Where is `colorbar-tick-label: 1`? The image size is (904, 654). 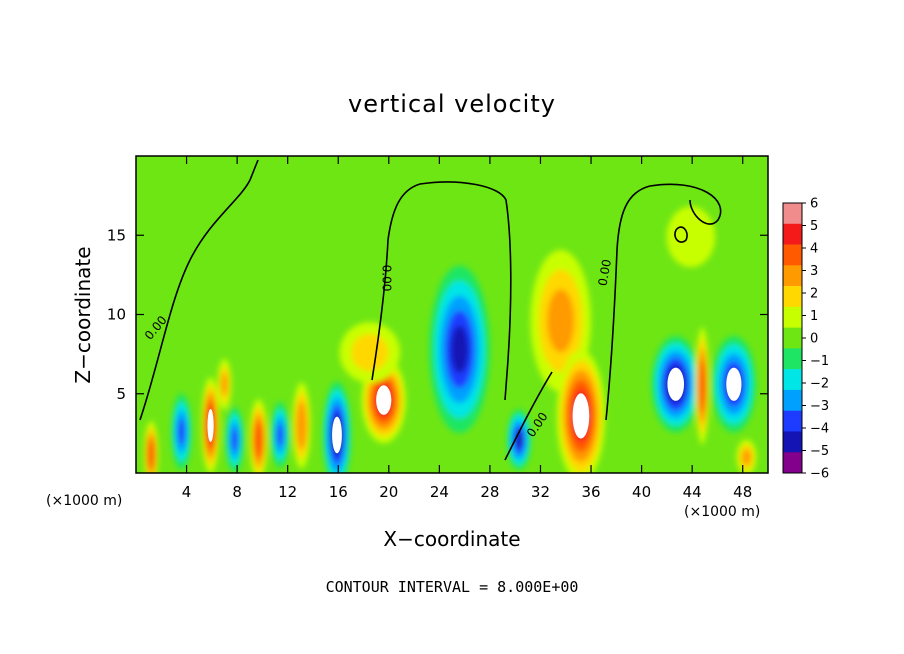
colorbar-tick-label: 1 is located at coordinates (814, 316).